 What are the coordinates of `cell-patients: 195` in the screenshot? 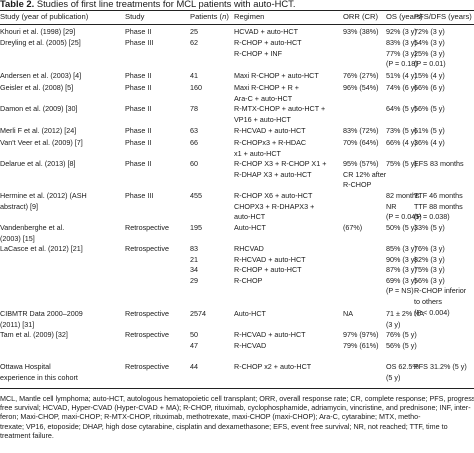 It's located at (196, 227).